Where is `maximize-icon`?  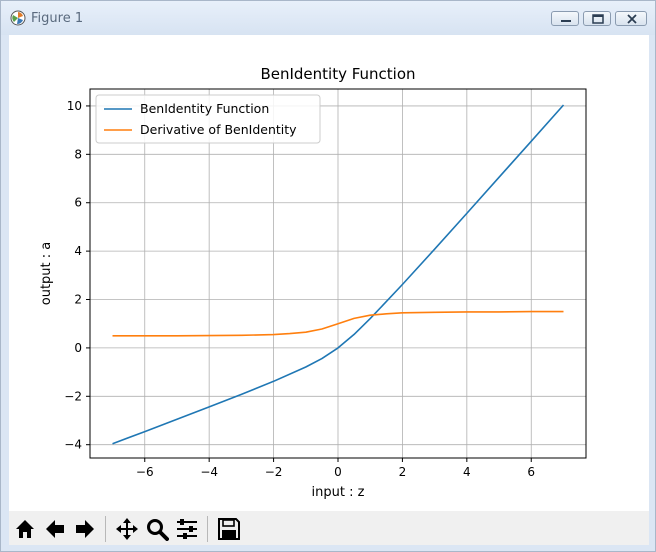
maximize-icon is located at coordinates (598, 19).